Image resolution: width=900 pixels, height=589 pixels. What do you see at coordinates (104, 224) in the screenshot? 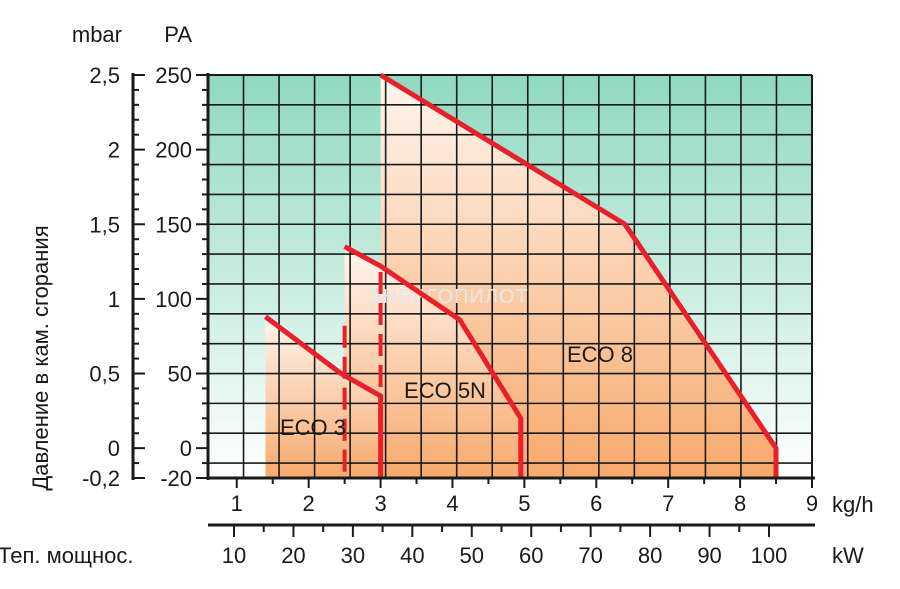
I see `y-tick-label-mbar: 1,5` at bounding box center [104, 224].